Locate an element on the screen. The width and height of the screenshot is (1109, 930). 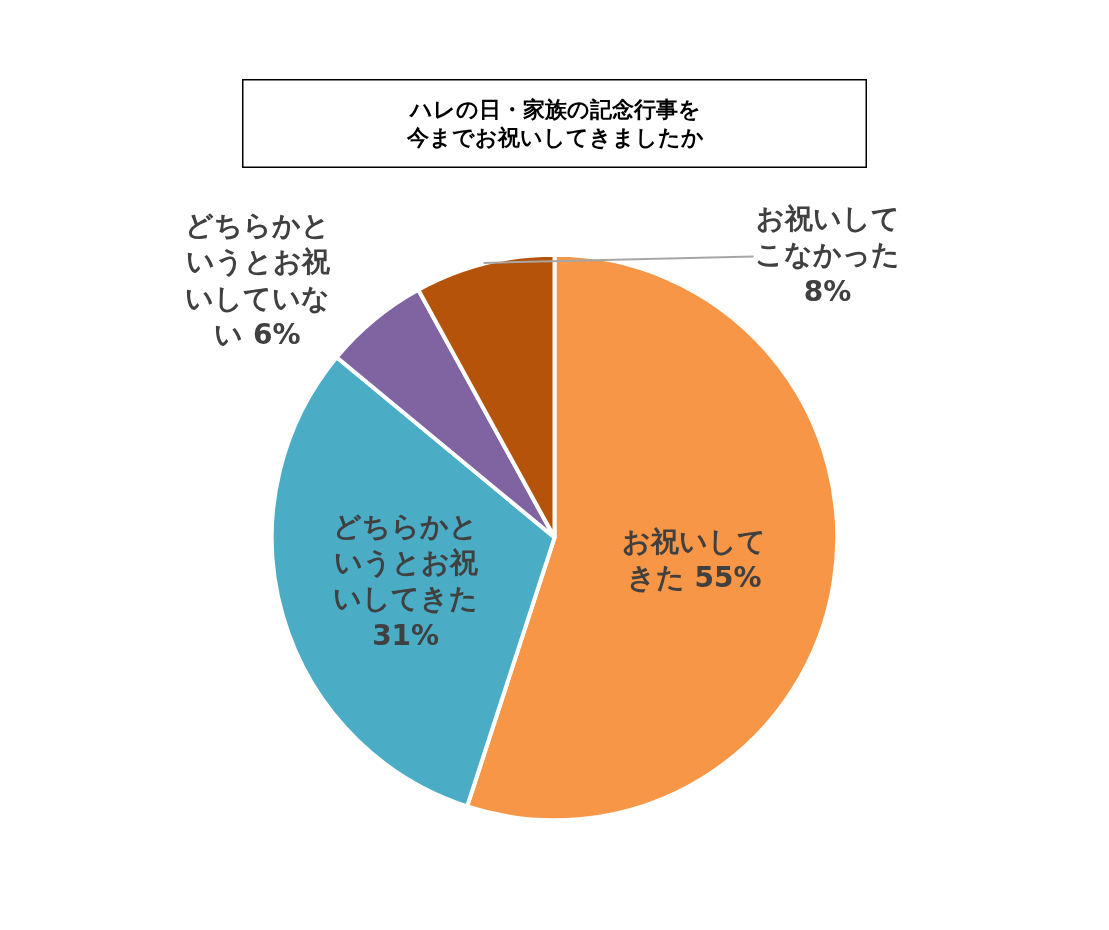
slice-label: どちらかというとお祝いしていない 6% is located at coordinates (258, 280).